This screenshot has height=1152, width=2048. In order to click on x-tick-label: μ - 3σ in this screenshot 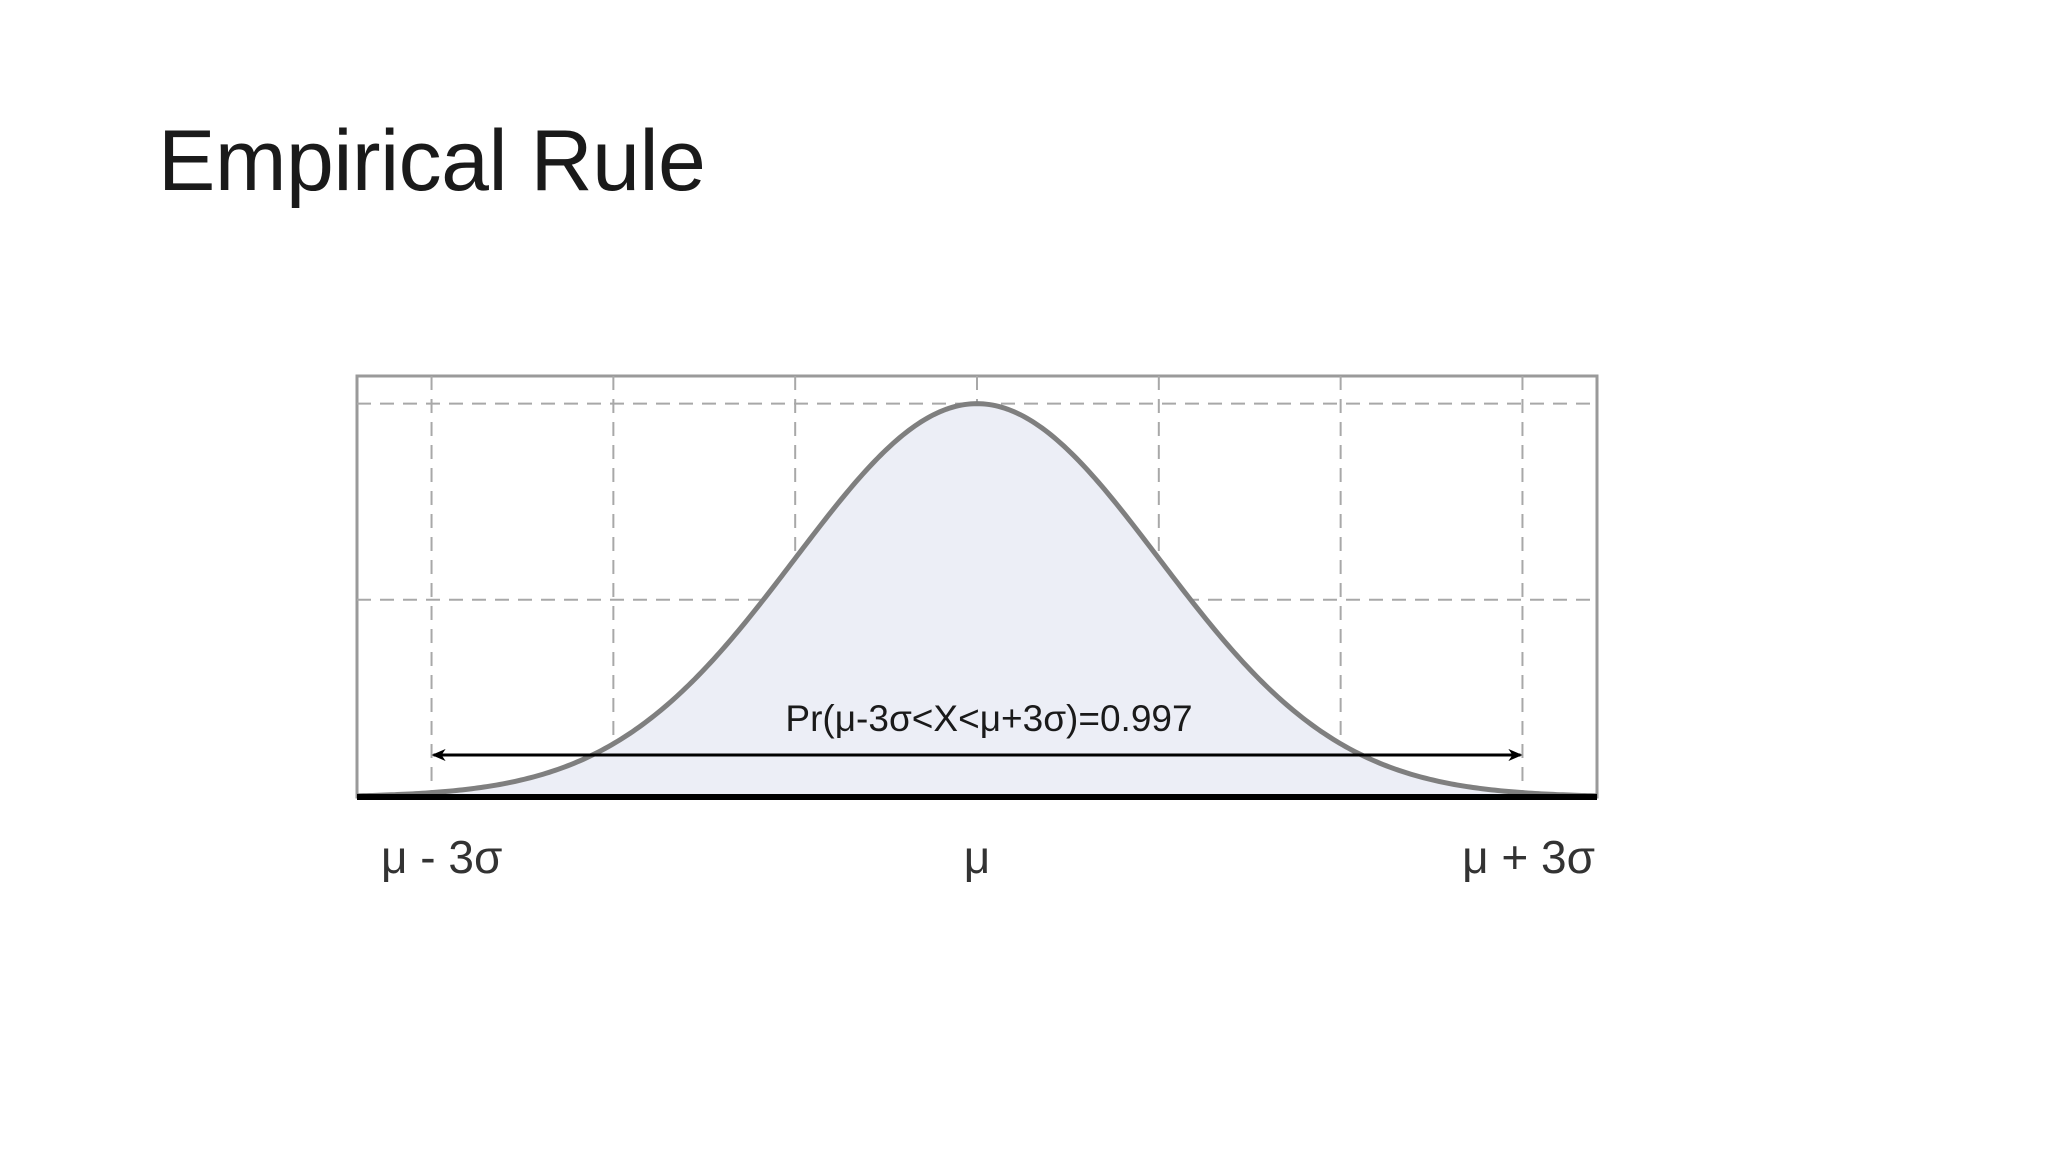, I will do `click(441, 857)`.